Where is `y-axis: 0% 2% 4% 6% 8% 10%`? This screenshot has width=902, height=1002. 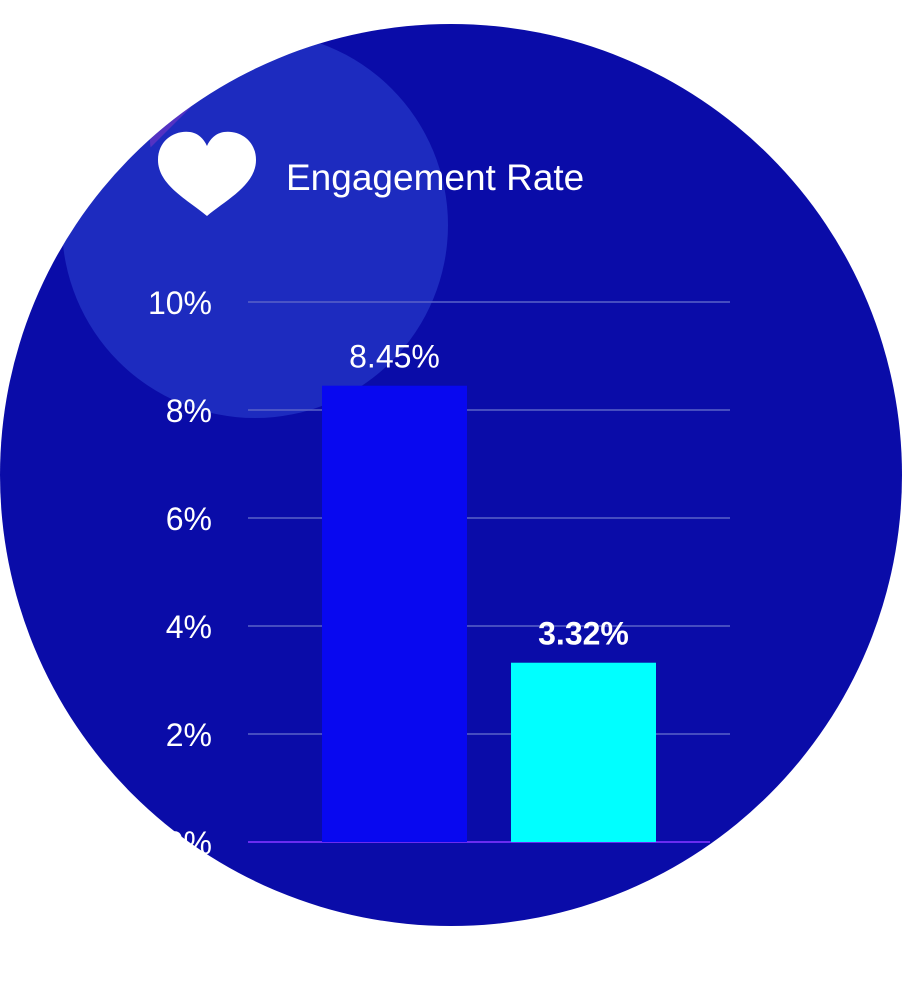
y-axis: 0% 2% 4% 6% 8% 10% is located at coordinates (180, 573).